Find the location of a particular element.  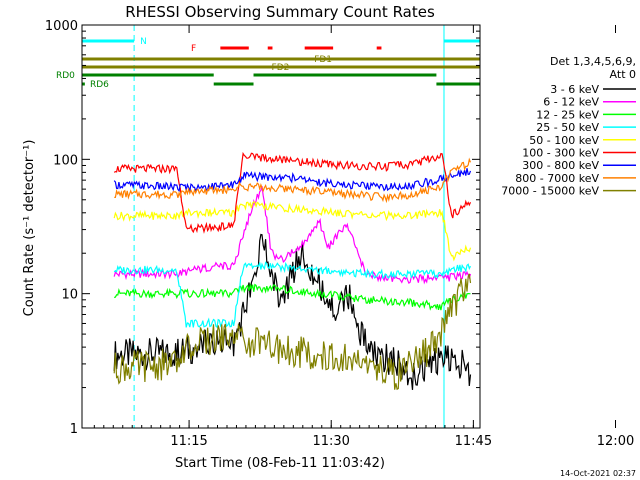

legend-entry-label: 6 - 12 keV is located at coordinates (571, 102).